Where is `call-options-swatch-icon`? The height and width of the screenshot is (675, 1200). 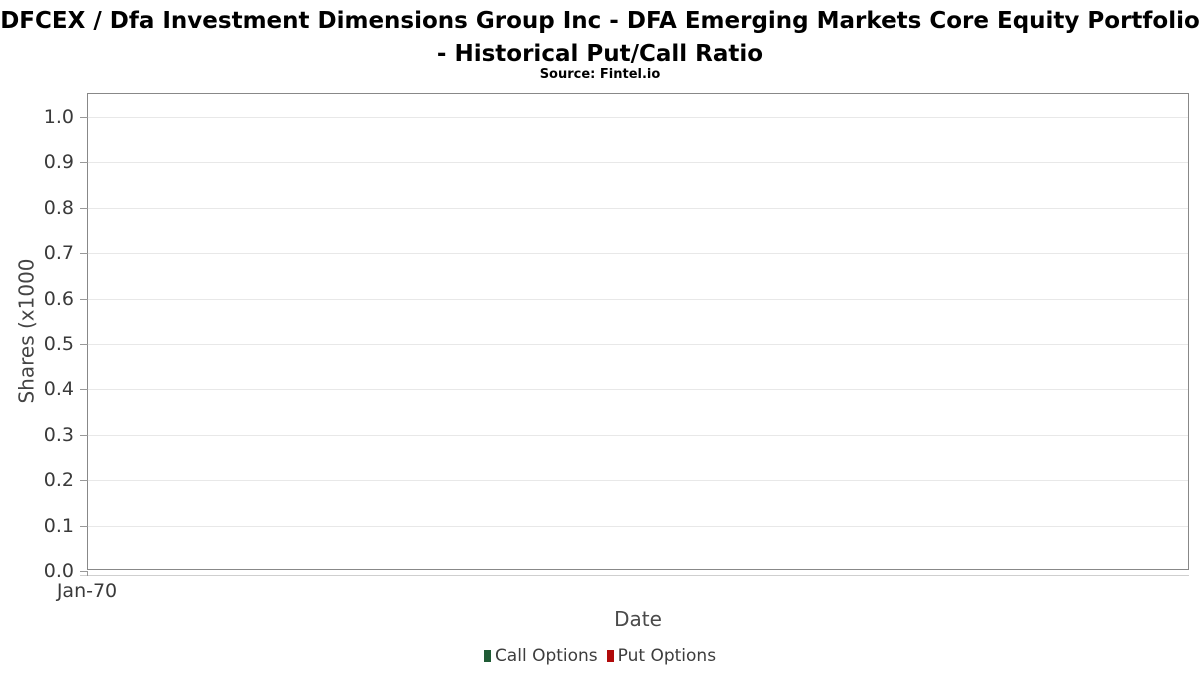
call-options-swatch-icon is located at coordinates (487, 656).